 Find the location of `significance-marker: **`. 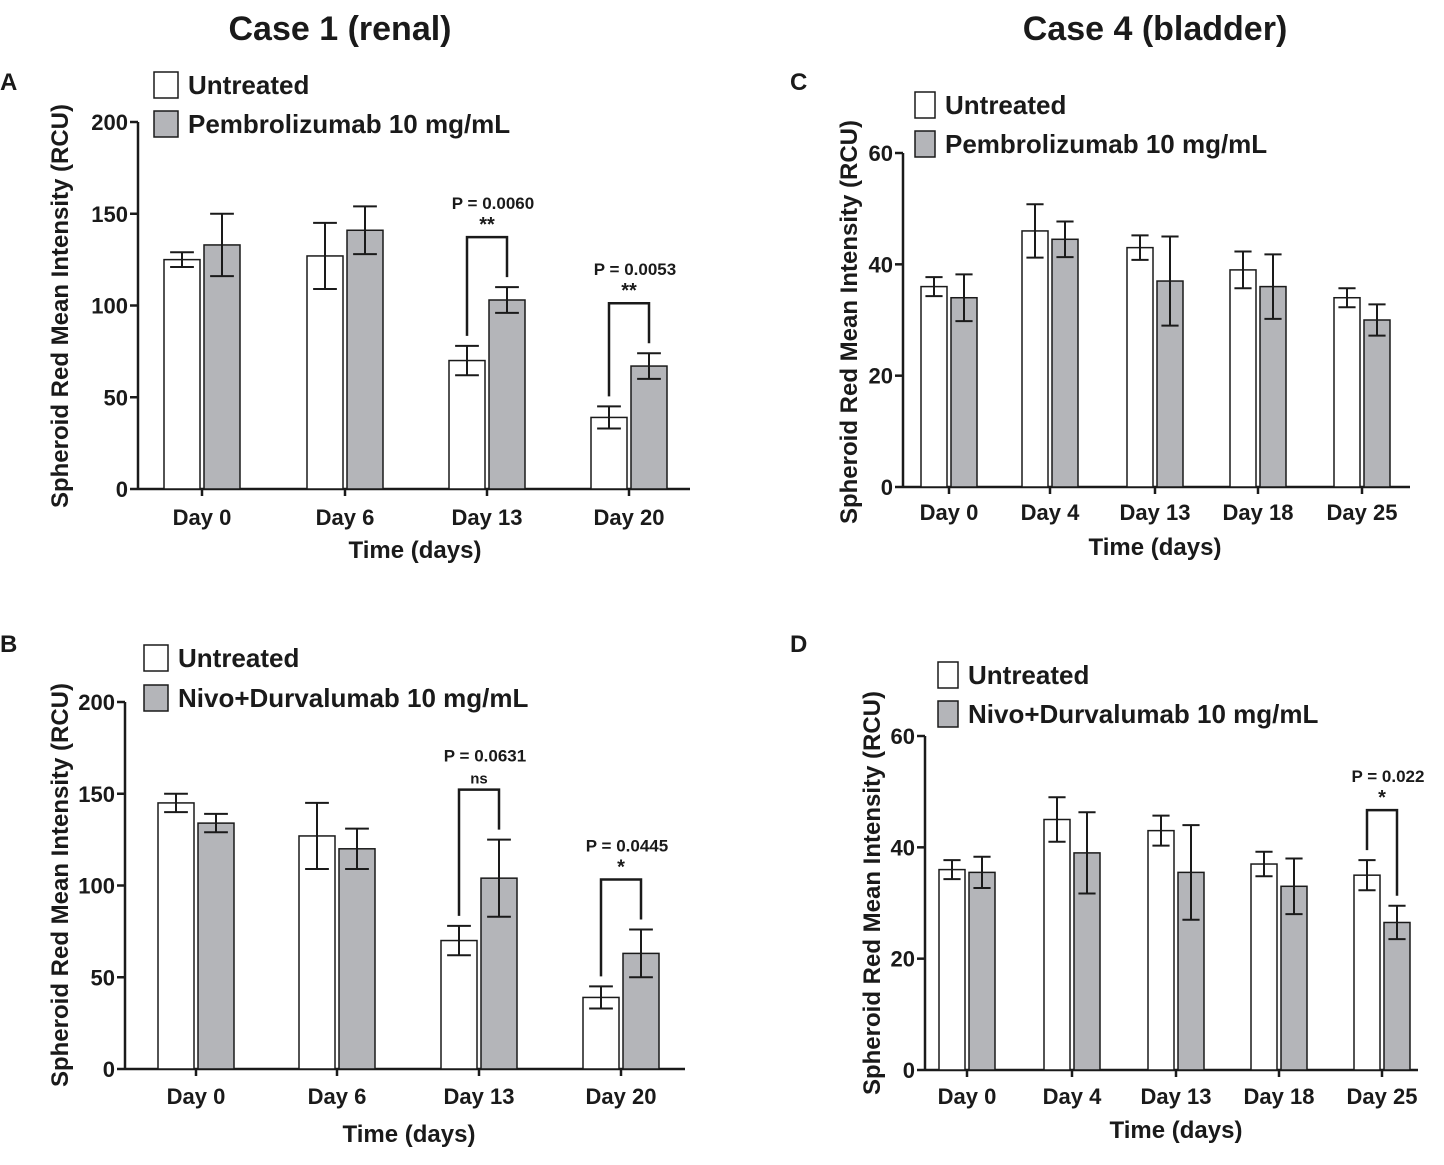

significance-marker: ** is located at coordinates (487, 225).